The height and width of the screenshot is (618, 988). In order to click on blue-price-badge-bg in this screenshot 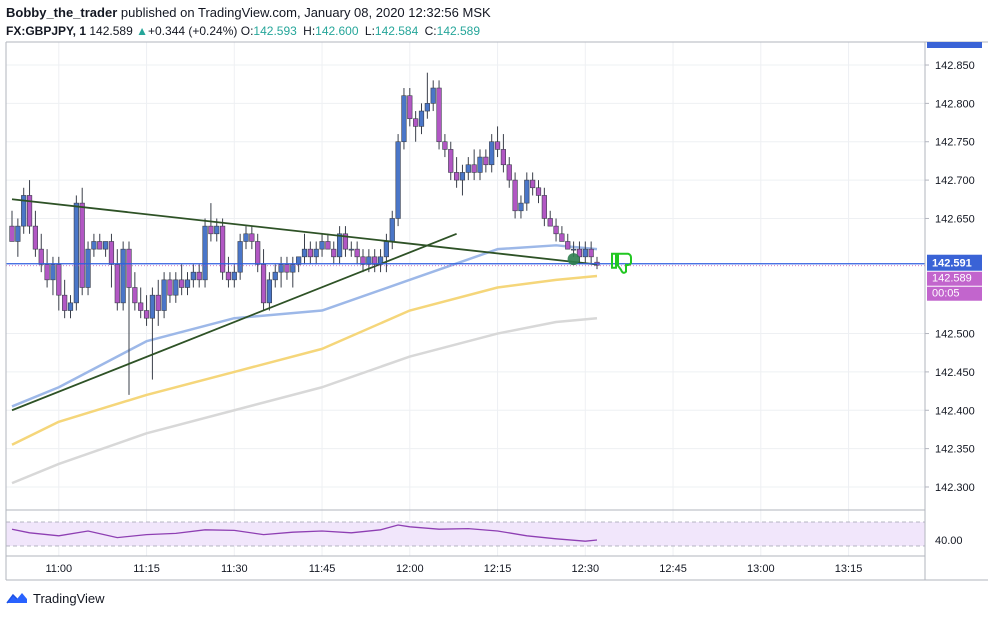, I will do `click(954, 262)`.